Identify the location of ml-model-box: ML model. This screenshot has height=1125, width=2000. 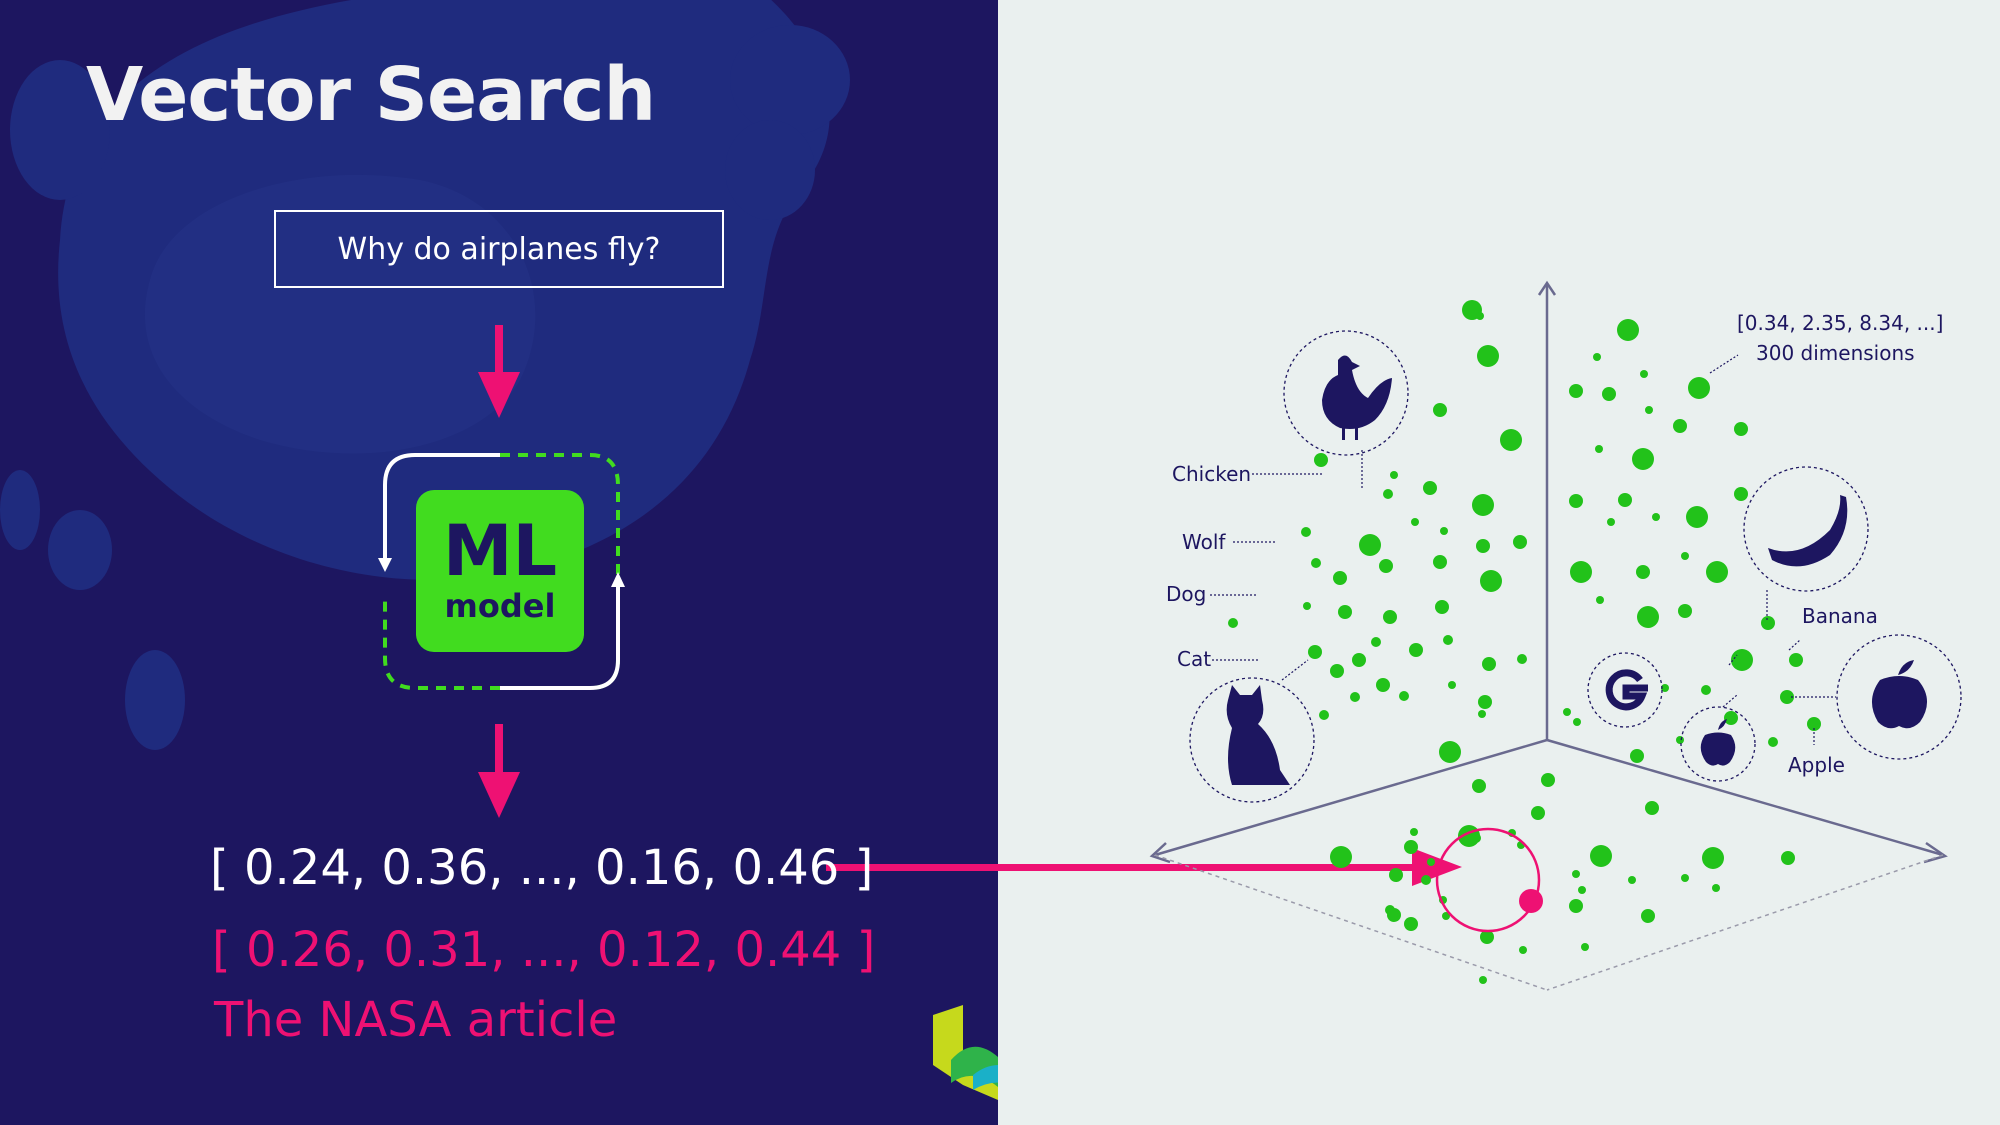
(500, 571).